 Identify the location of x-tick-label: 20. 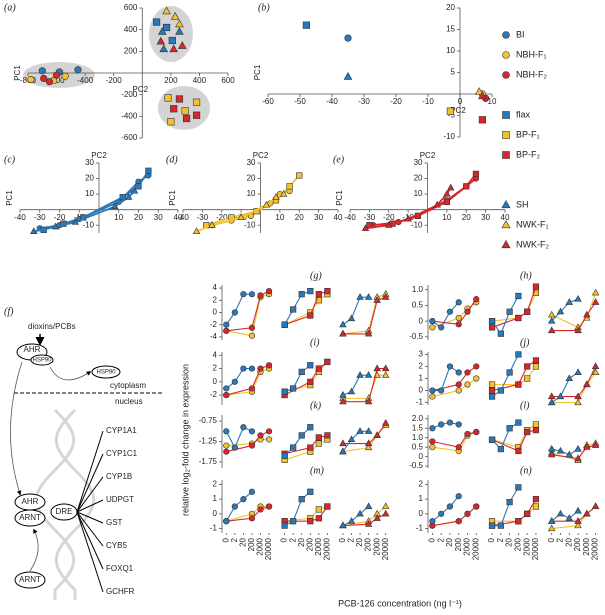
(359, 541).